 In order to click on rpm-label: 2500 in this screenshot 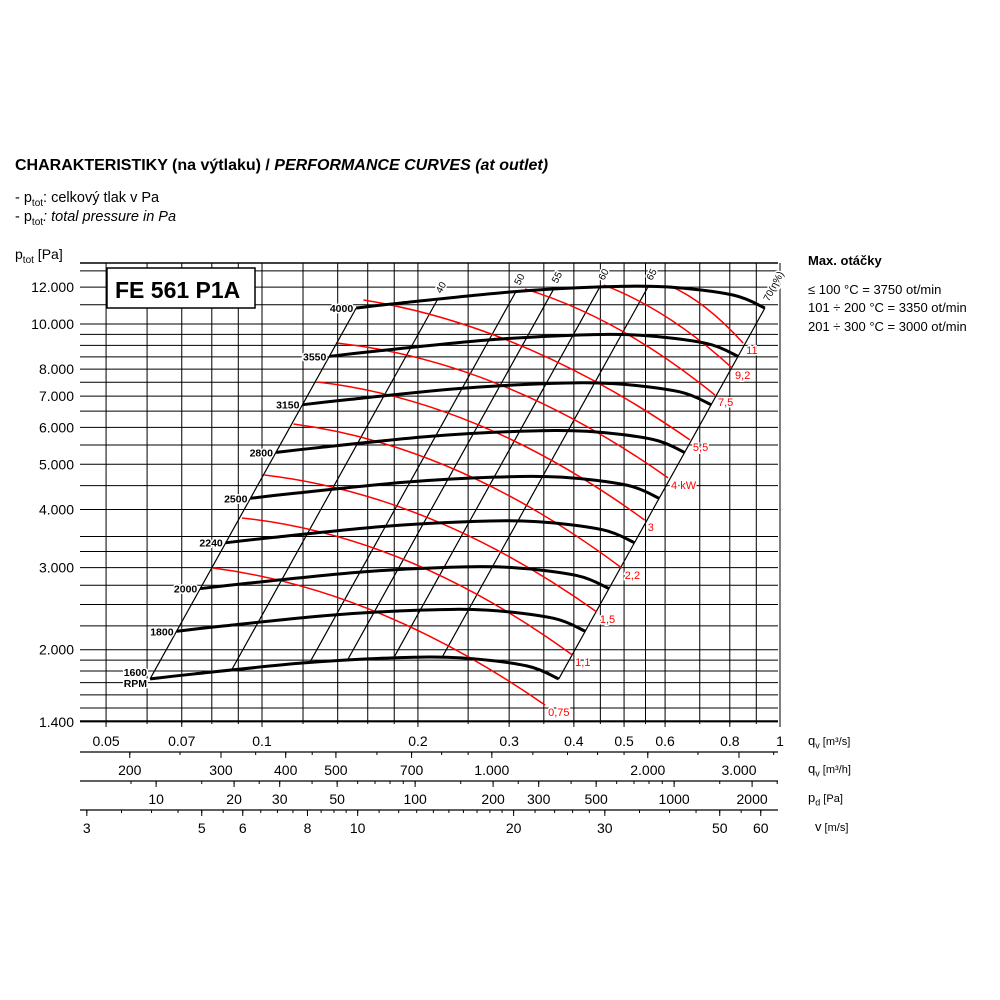, I will do `click(236, 499)`.